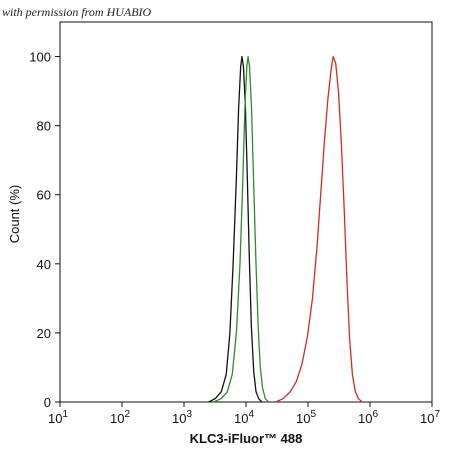 The width and height of the screenshot is (450, 454). What do you see at coordinates (14, 214) in the screenshot?
I see `y-axis-title: Count (%)` at bounding box center [14, 214].